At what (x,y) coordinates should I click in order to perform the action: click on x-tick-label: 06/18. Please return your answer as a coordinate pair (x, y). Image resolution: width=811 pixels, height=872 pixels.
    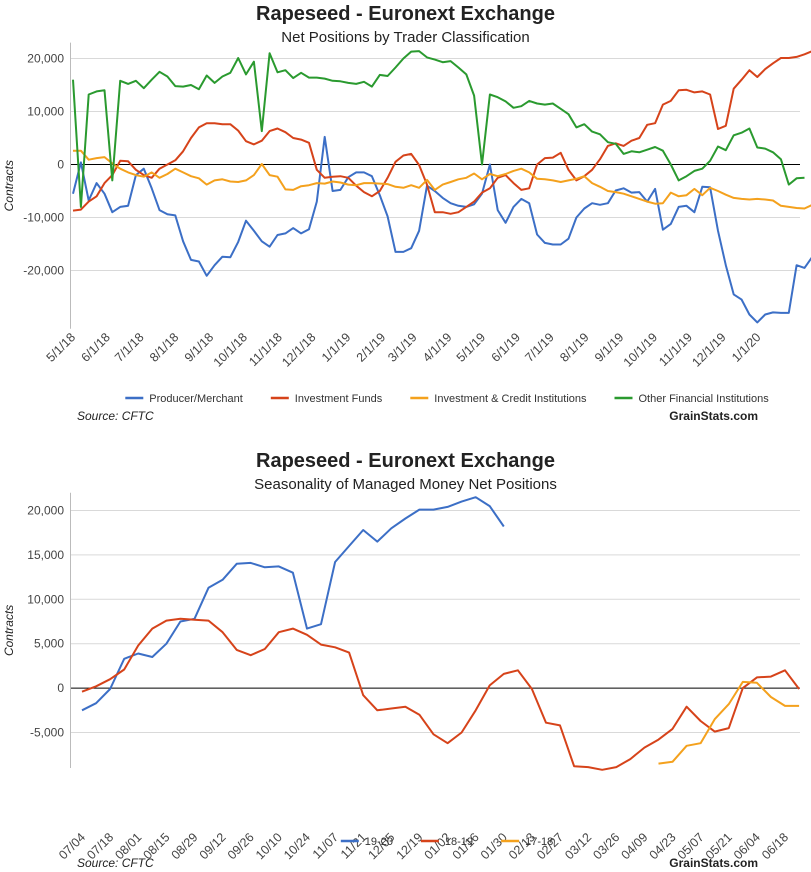
    Looking at the image, I should click on (775, 846).